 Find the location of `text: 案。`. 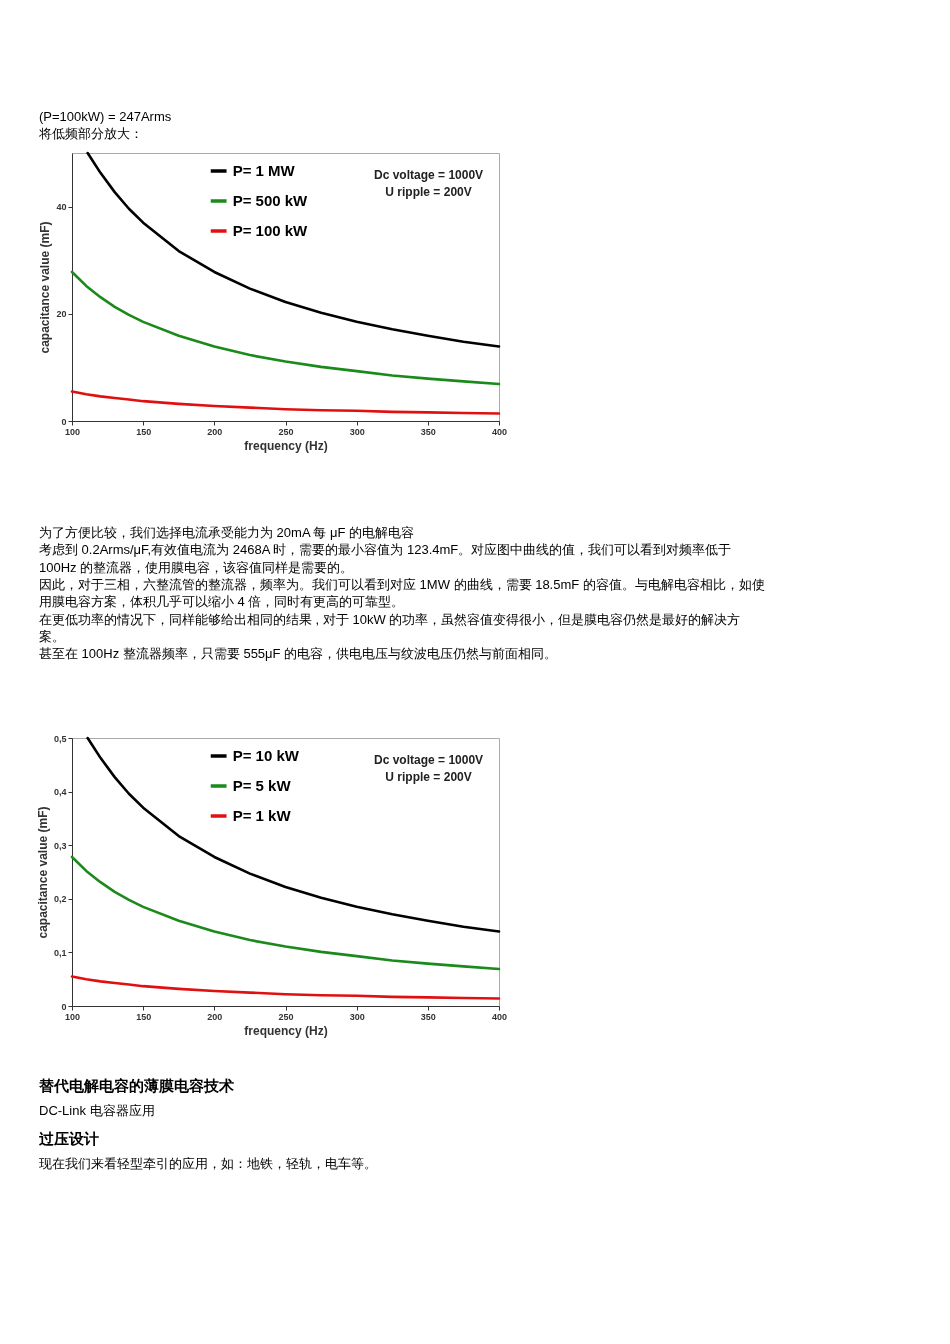

text: 案。 is located at coordinates (52, 636).